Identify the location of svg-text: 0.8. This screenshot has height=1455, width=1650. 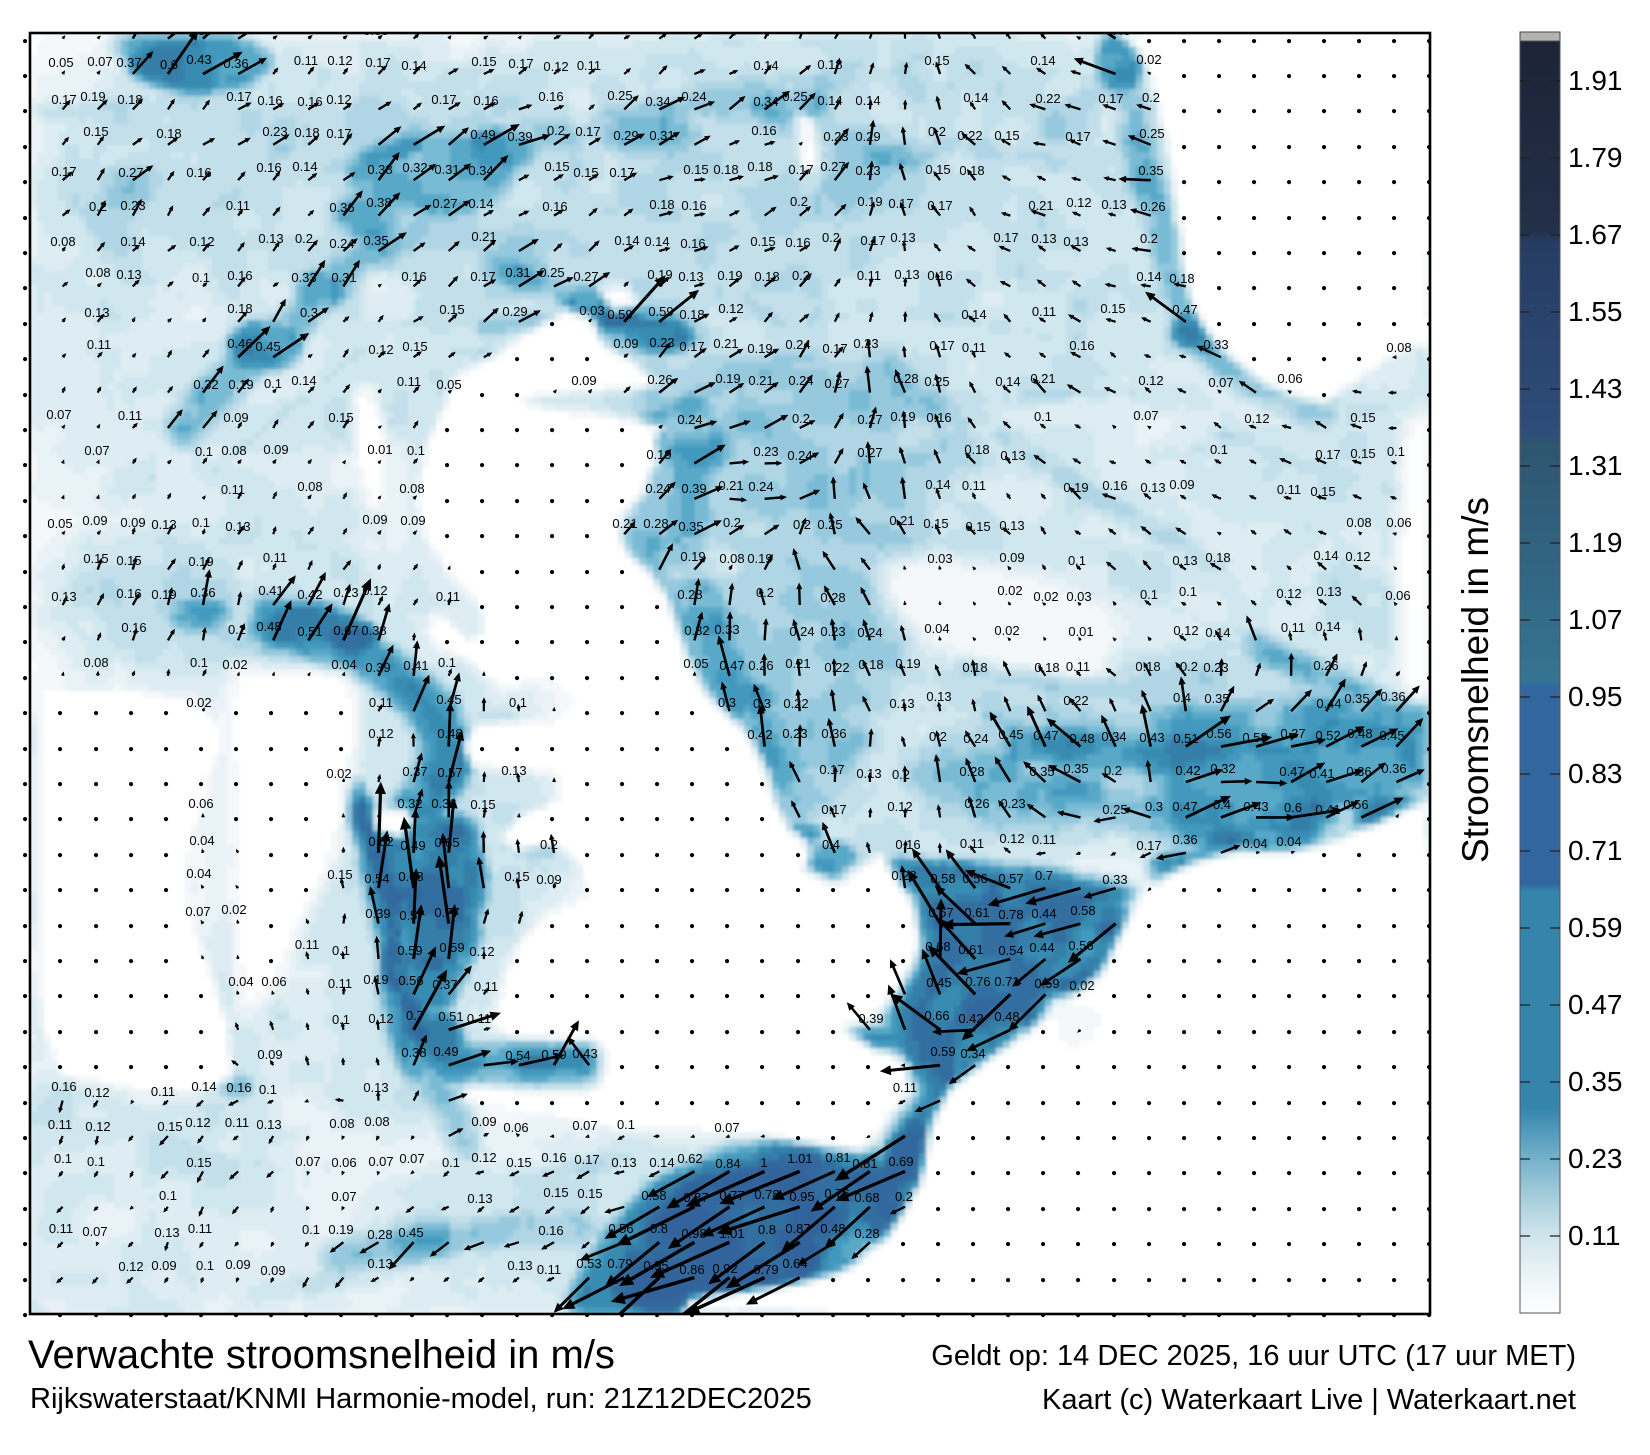
(767, 1229).